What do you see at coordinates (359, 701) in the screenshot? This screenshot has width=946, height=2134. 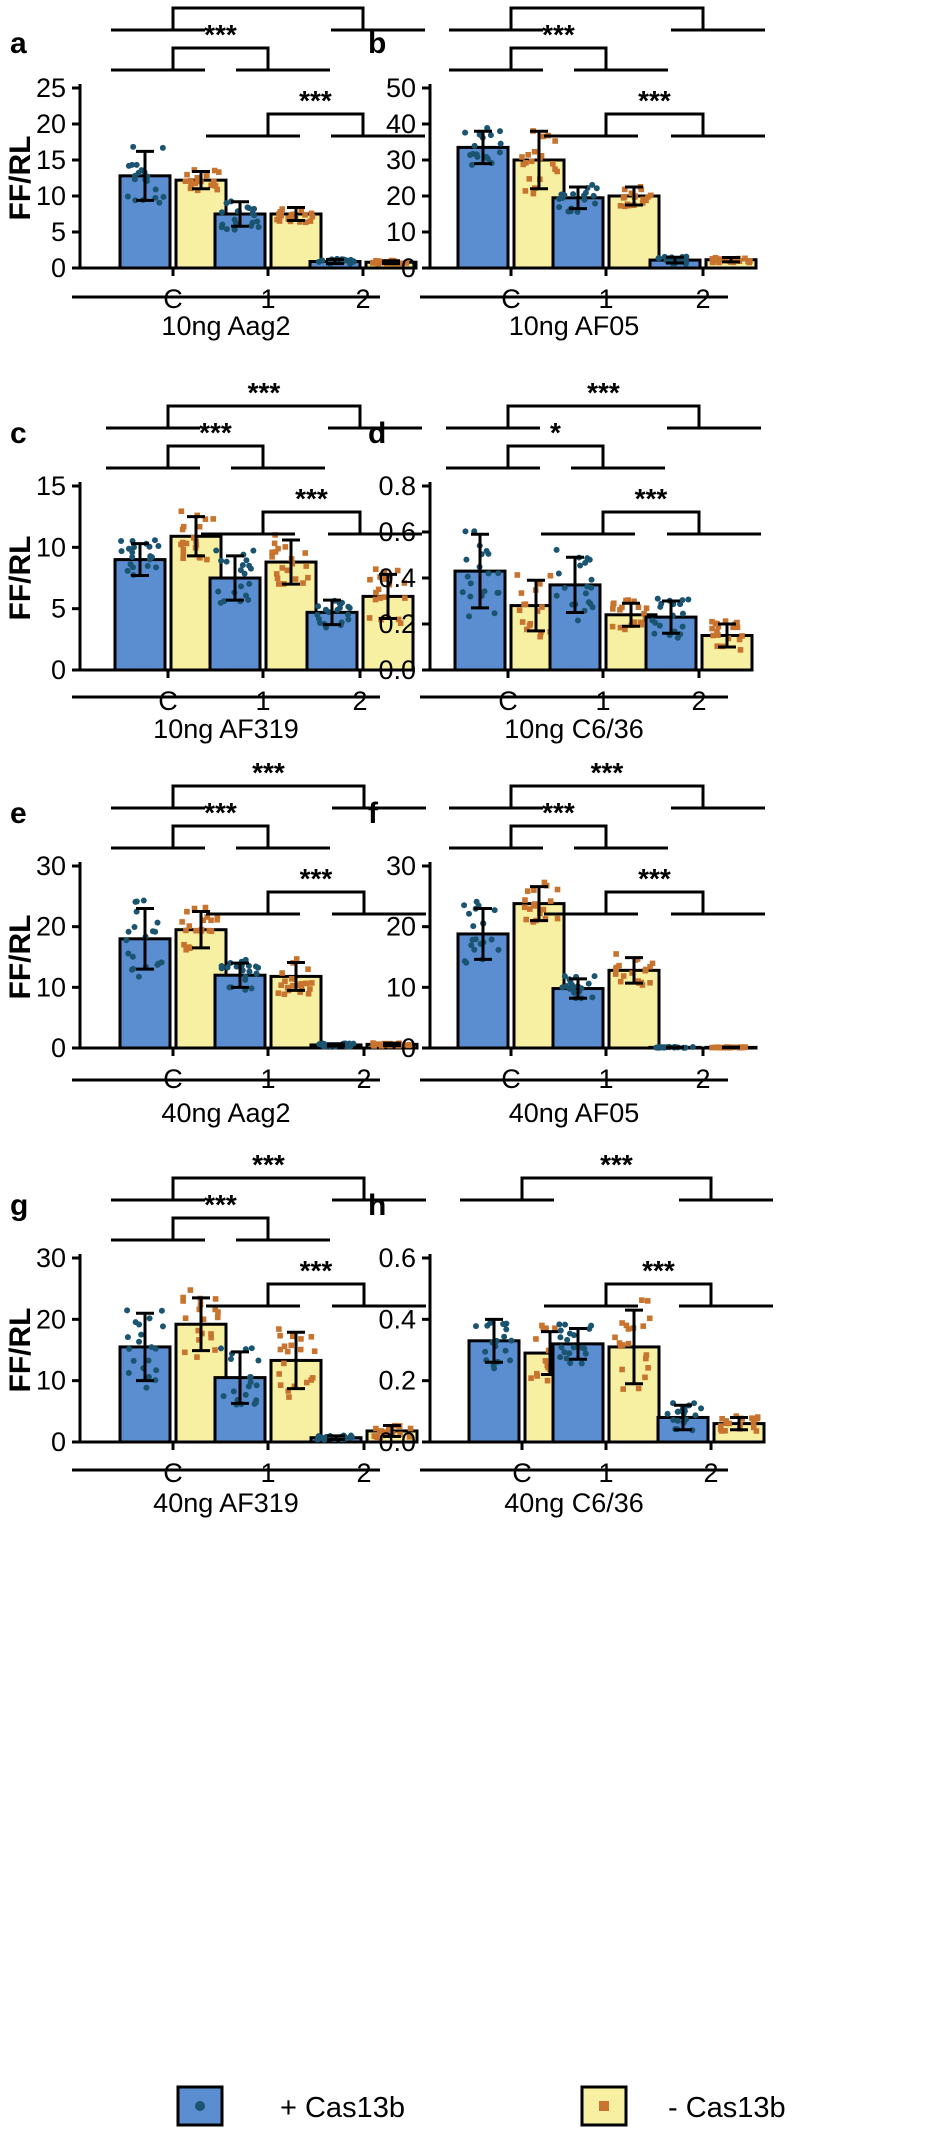 I see `x-tick-label: 2` at bounding box center [359, 701].